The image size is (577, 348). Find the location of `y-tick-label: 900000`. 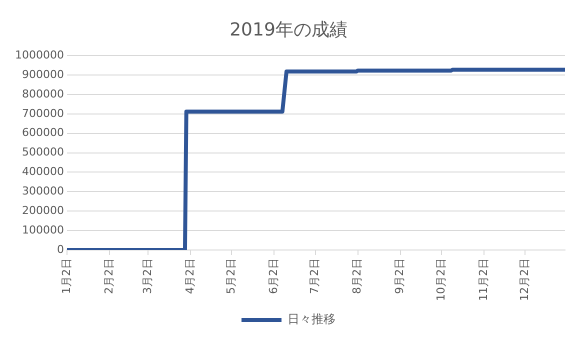

y-tick-label: 900000 is located at coordinates (43, 74).